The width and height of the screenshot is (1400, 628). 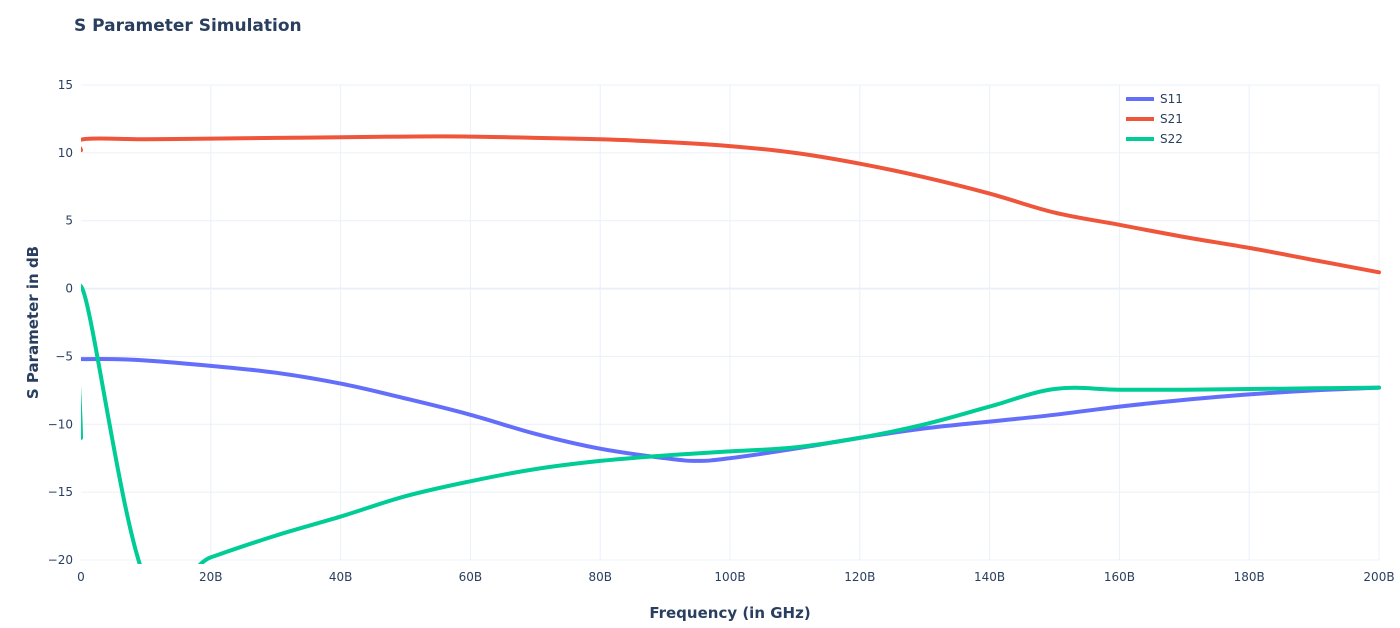 What do you see at coordinates (1119, 577) in the screenshot?
I see `x-tick-label: 160B` at bounding box center [1119, 577].